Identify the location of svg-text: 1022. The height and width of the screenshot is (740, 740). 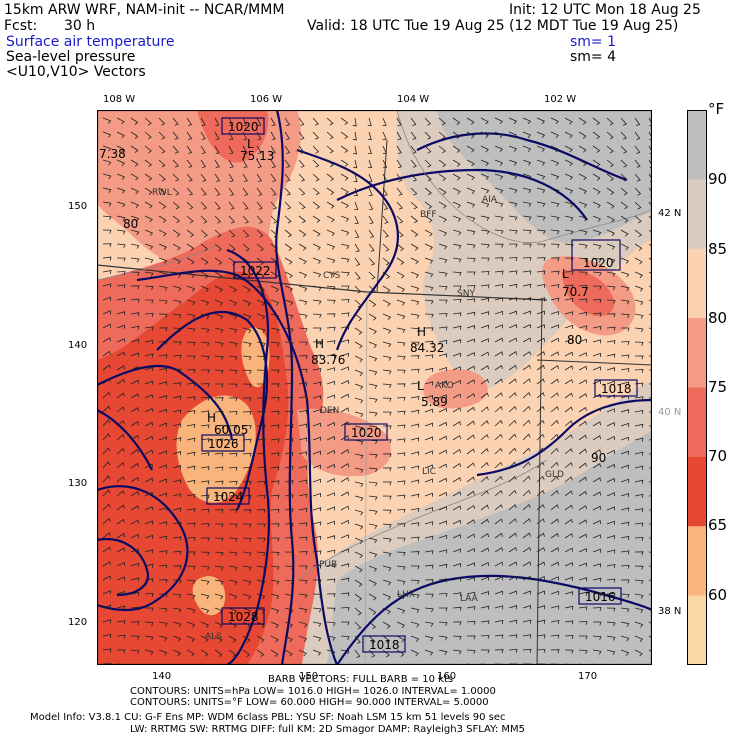
(255, 271).